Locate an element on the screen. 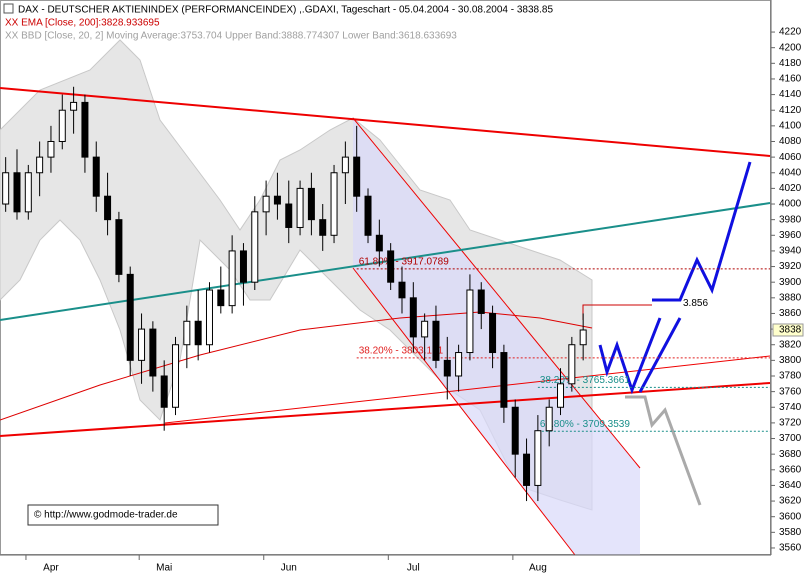 This screenshot has height=584, width=806. y-tick-label: 4180 is located at coordinates (790, 63).